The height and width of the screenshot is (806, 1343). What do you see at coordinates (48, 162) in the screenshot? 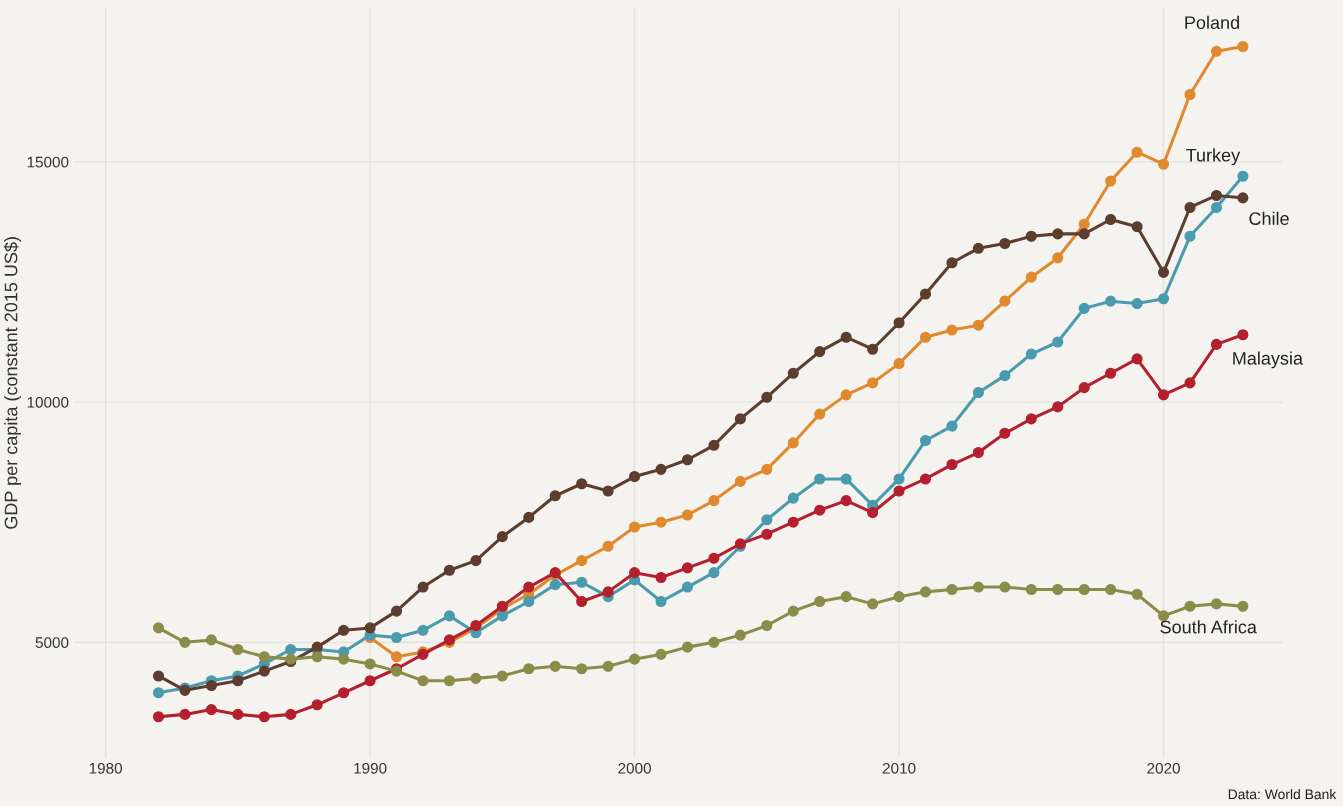
I see `y-tick-label: 15000` at bounding box center [48, 162].